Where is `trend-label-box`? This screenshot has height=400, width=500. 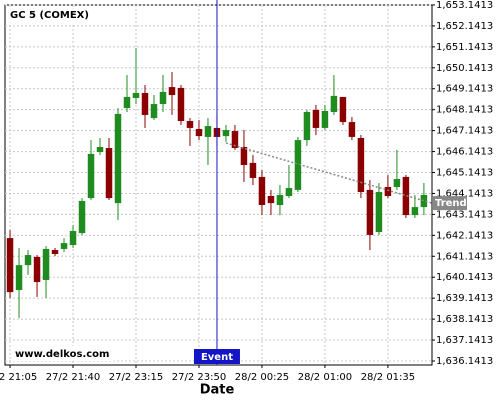
trend-label-box is located at coordinates (450, 203).